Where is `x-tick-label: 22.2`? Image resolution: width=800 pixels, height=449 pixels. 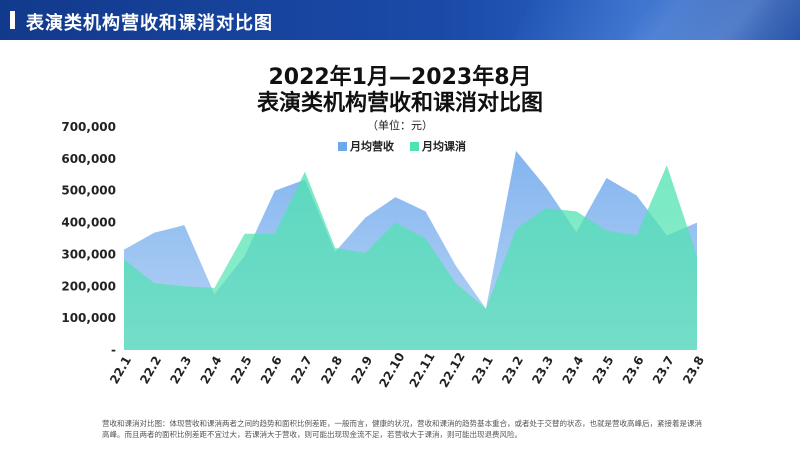 x-tick-label: 22.2 is located at coordinates (150, 370).